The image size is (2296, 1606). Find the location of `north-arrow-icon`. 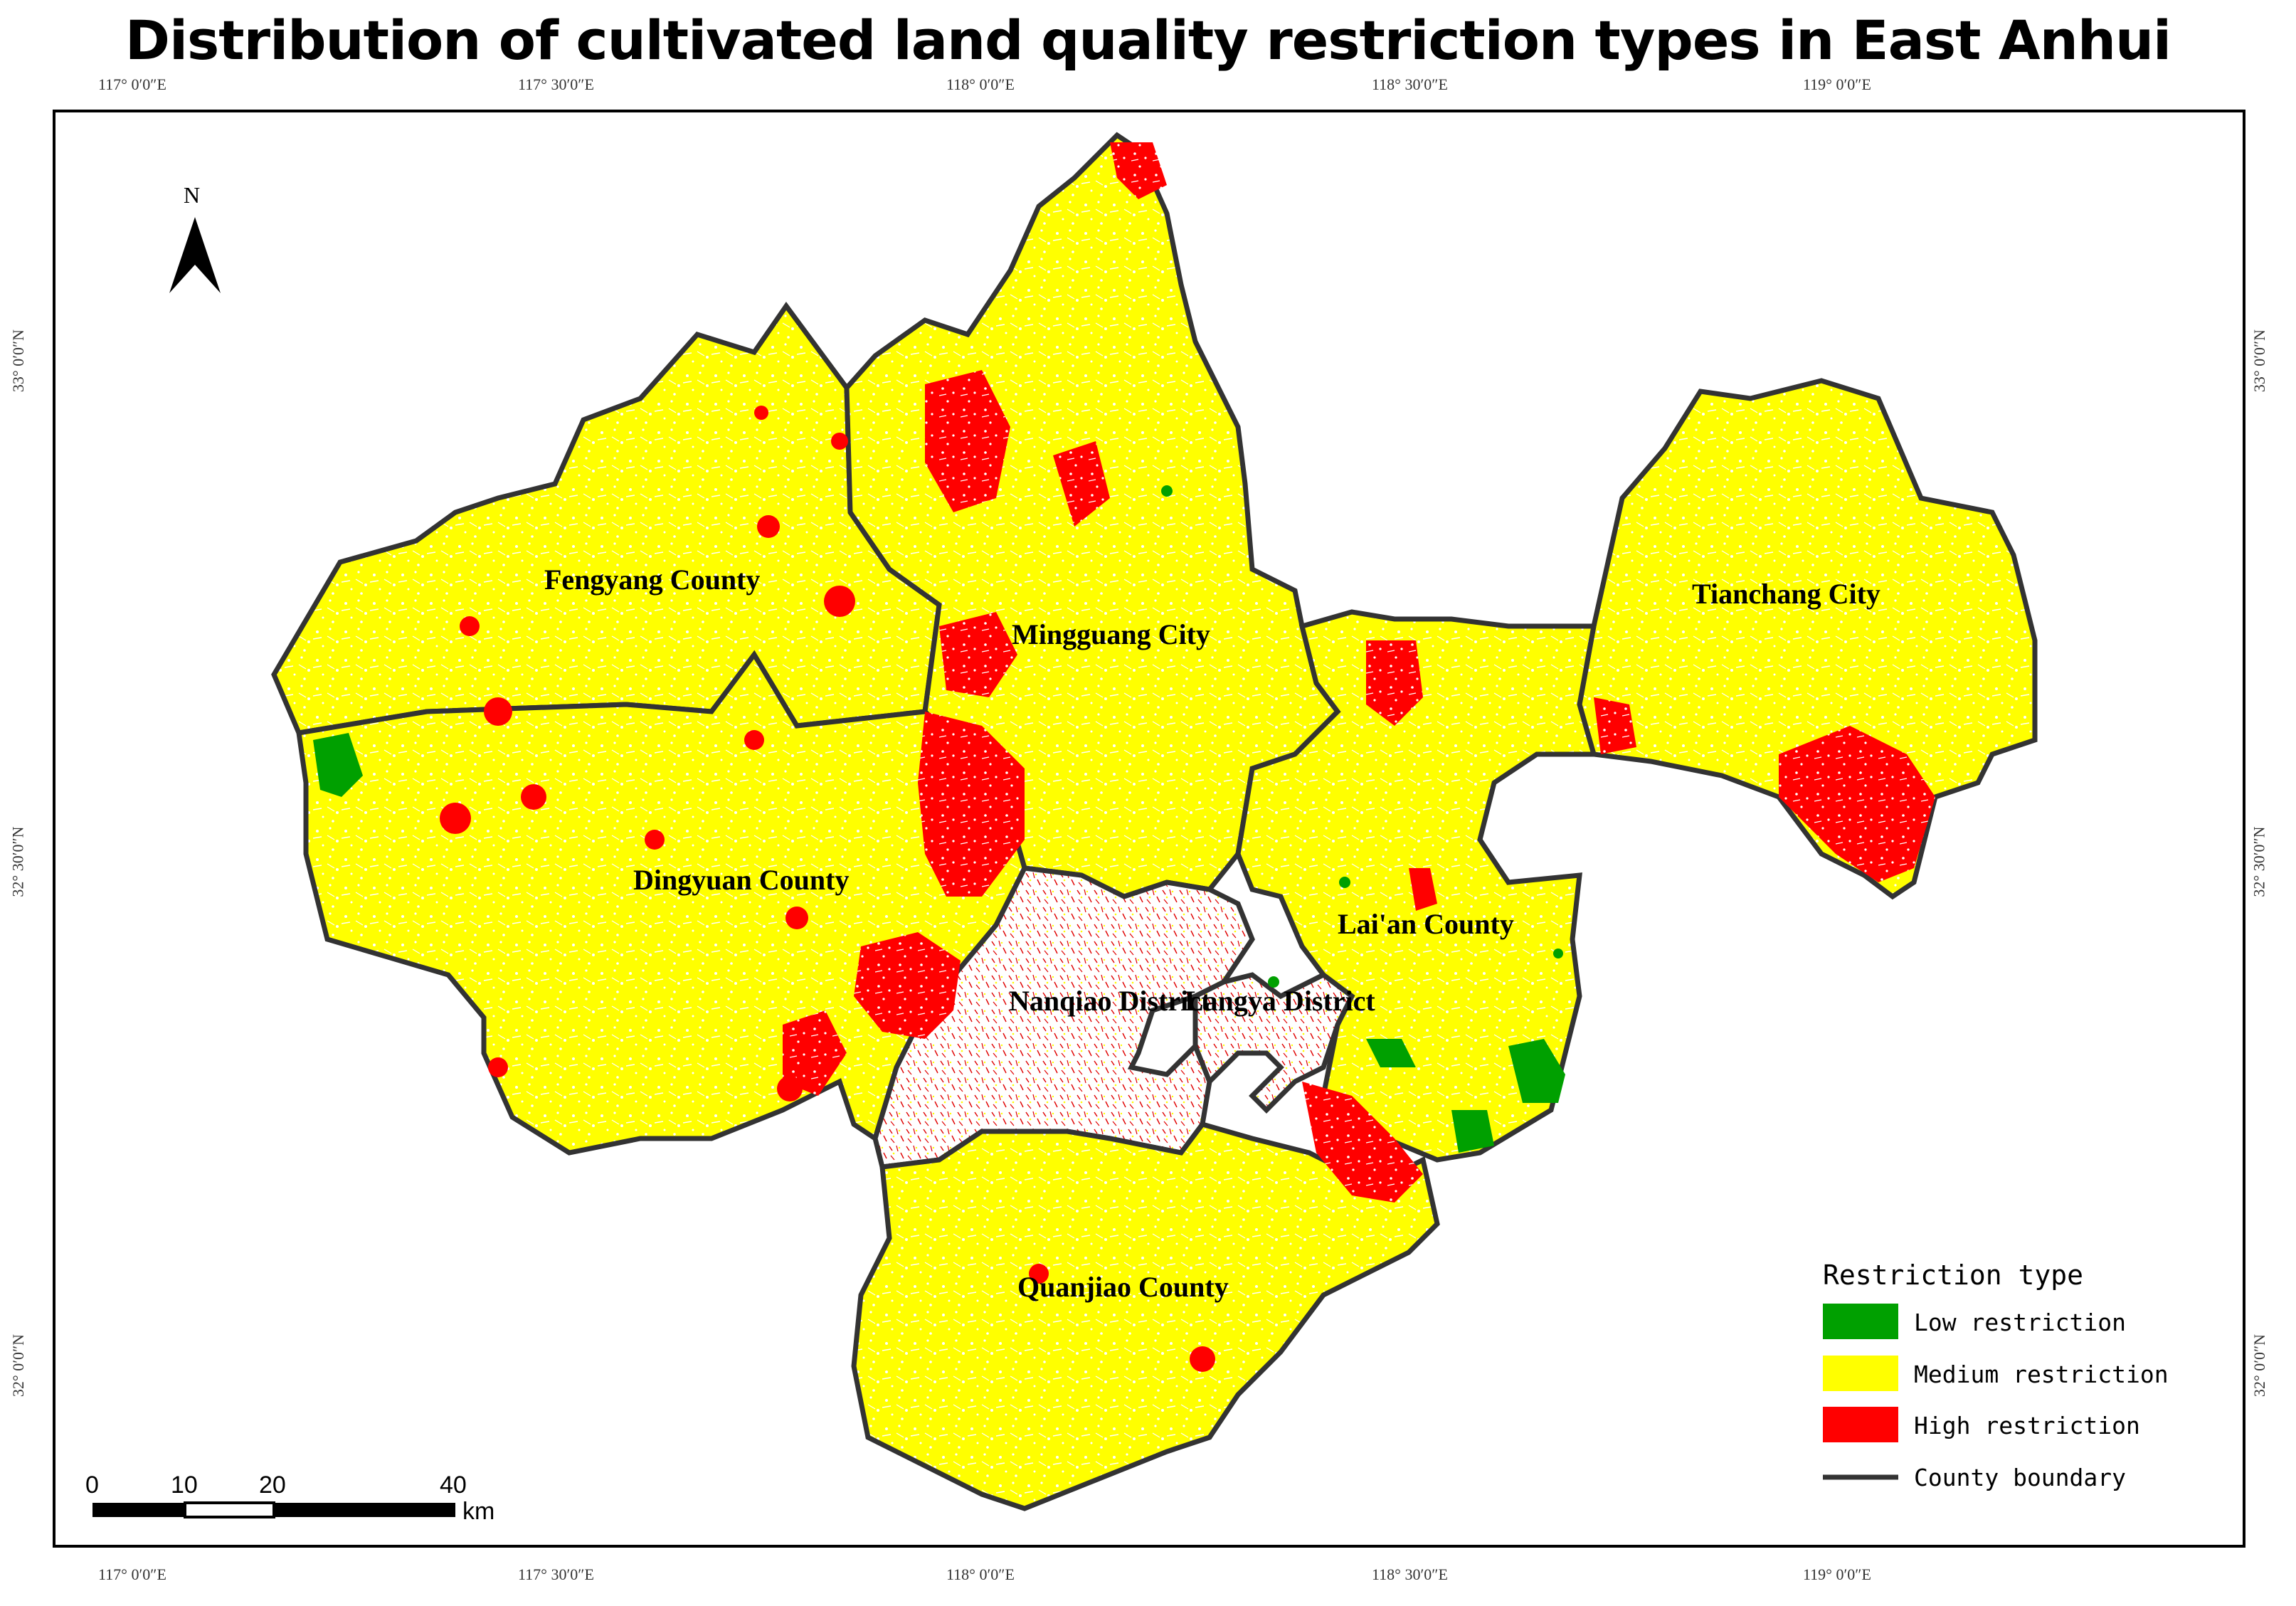

north-arrow-icon is located at coordinates (195, 255).